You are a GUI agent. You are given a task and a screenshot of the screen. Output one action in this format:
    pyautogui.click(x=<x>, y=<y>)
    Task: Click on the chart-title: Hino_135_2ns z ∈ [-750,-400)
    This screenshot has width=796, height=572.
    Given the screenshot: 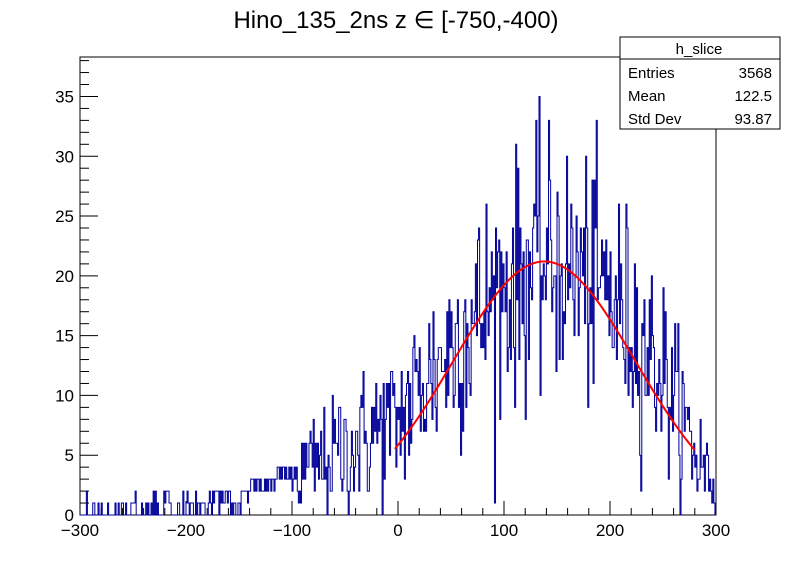 What is the action you would take?
    pyautogui.click(x=395, y=20)
    